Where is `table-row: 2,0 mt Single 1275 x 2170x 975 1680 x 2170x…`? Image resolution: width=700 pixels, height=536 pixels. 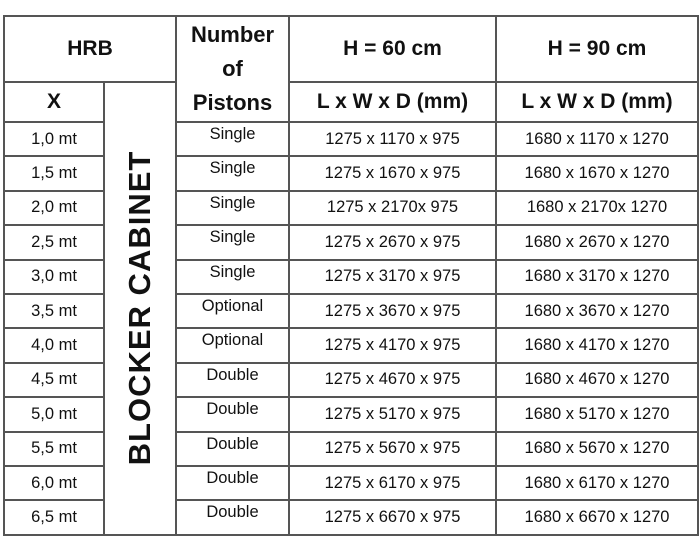 table-row: 2,0 mt Single 1275 x 2170x 975 1680 x 2170x… is located at coordinates (351, 208).